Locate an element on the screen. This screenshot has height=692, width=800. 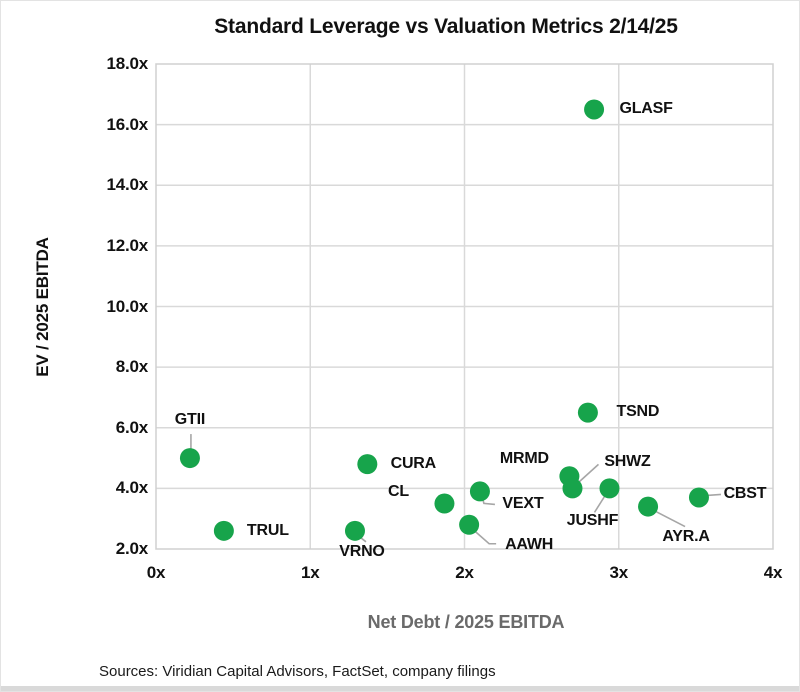
point-label-tsnd: TSND is located at coordinates (638, 411).